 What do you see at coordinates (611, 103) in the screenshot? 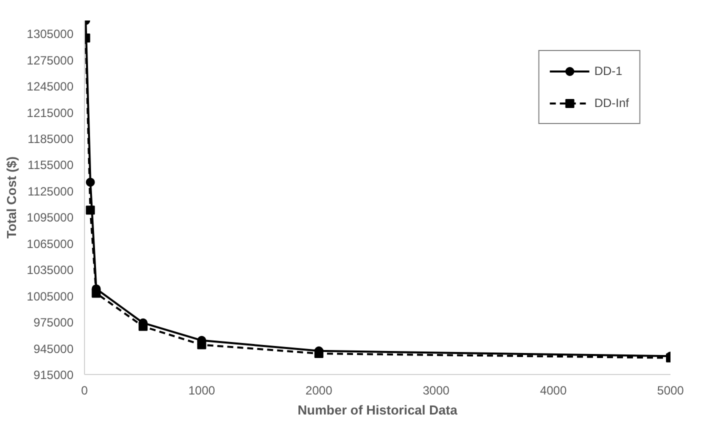
I see `legend-label: DD-Inf` at bounding box center [611, 103].